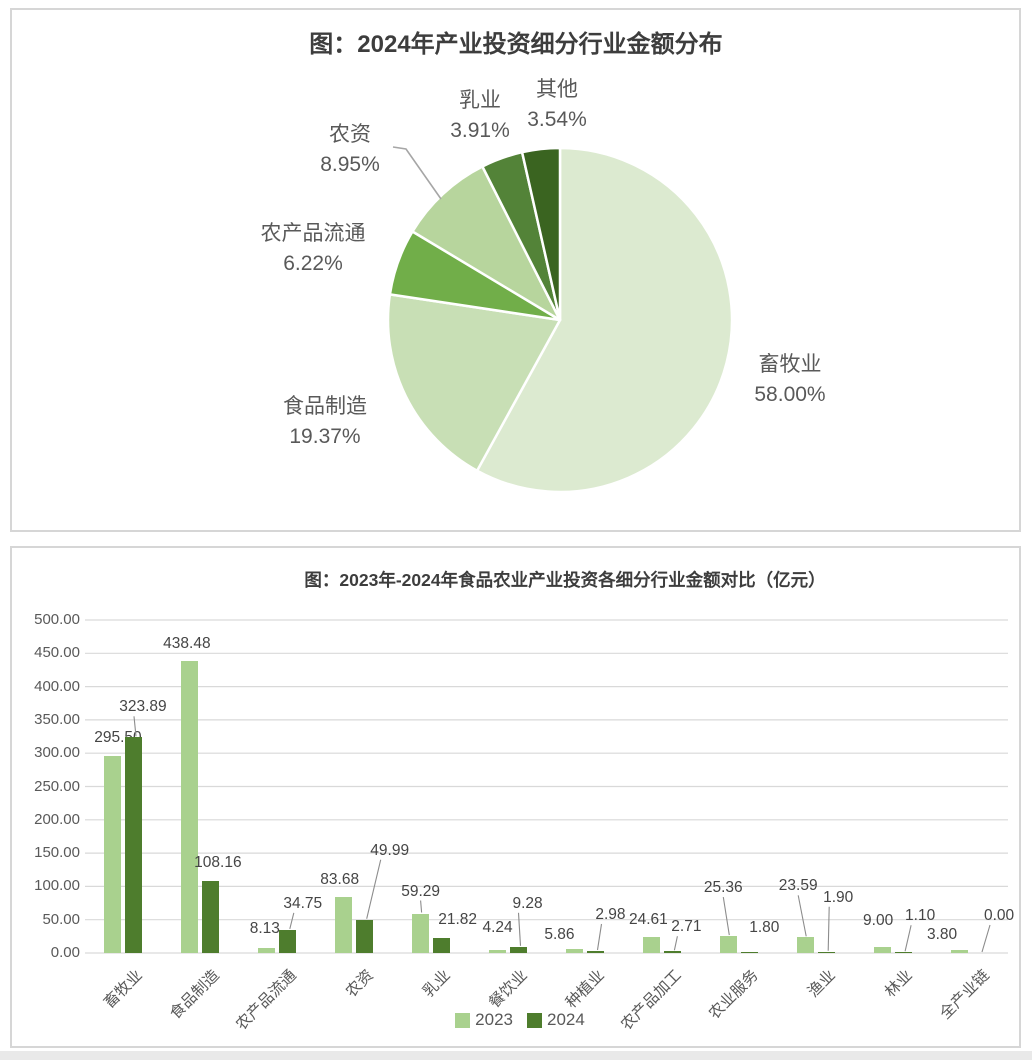 The width and height of the screenshot is (1032, 1060). What do you see at coordinates (303, 903) in the screenshot?
I see `value-label-2024-农产品流通: 34.75` at bounding box center [303, 903].